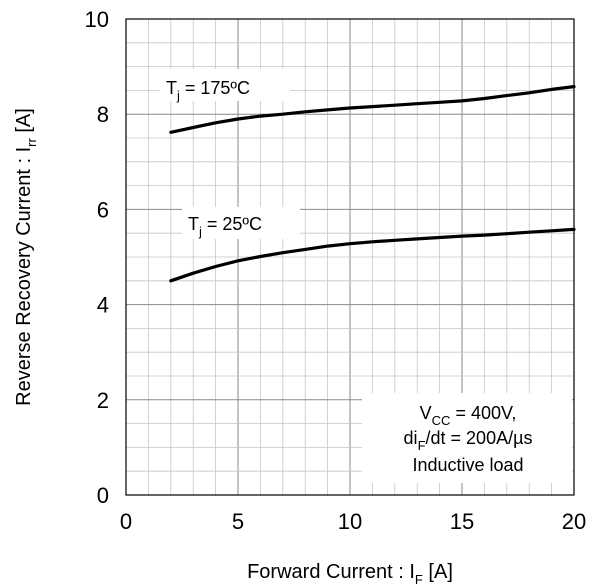 This screenshot has height=587, width=593. What do you see at coordinates (331, 572) in the screenshot?
I see `x-axis-title-main: Forward Current : I` at bounding box center [331, 572].